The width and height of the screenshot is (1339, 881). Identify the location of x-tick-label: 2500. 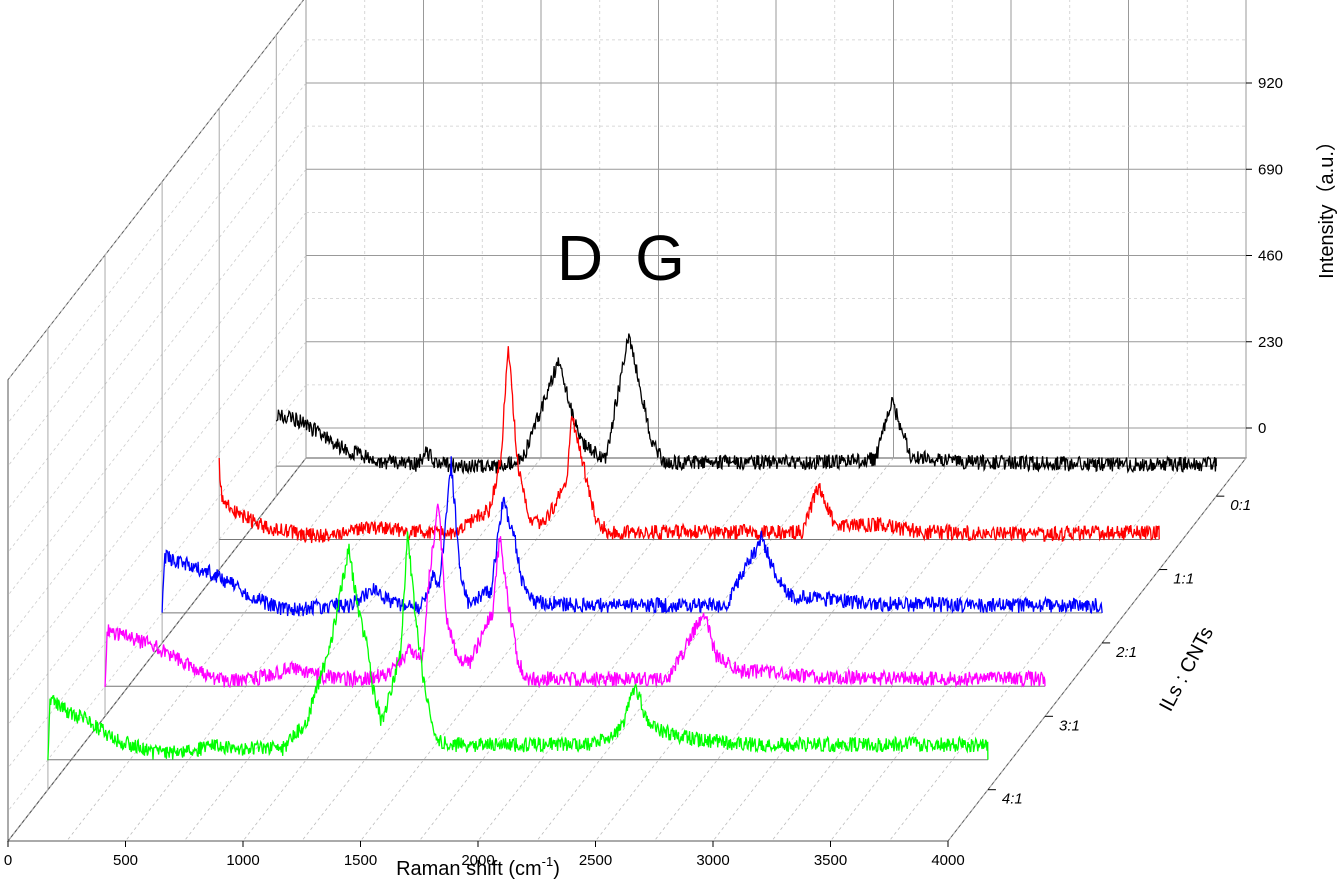
(595, 860).